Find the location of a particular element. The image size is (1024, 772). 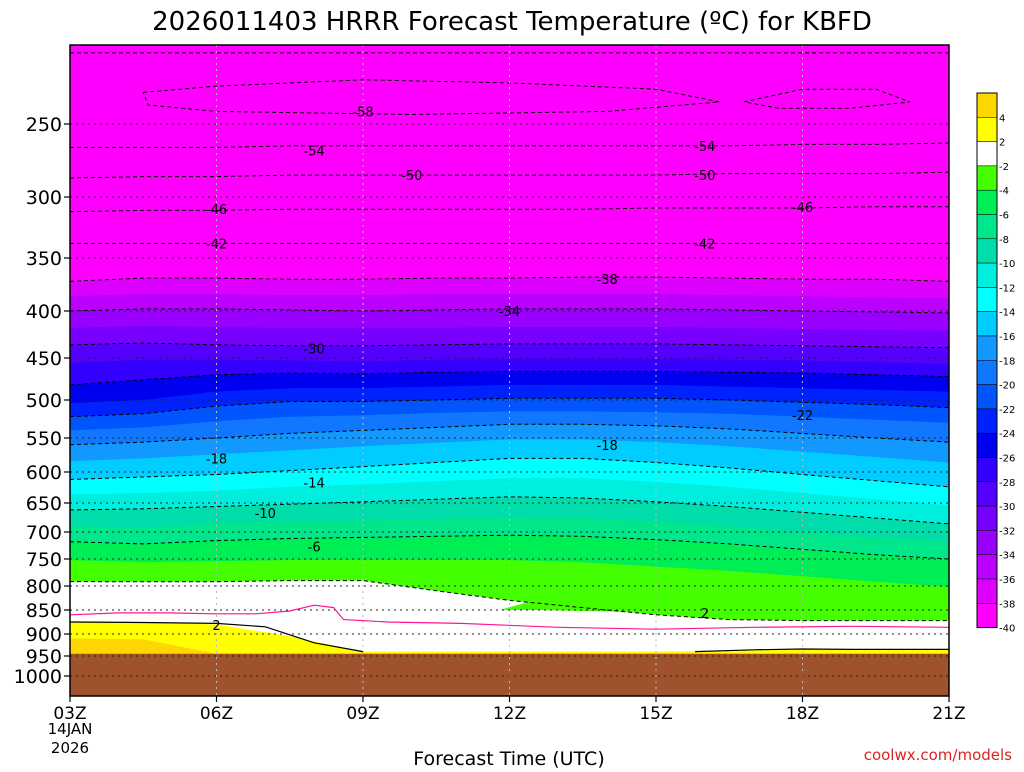

colorbar-label-16: -30 is located at coordinates (1007, 507).